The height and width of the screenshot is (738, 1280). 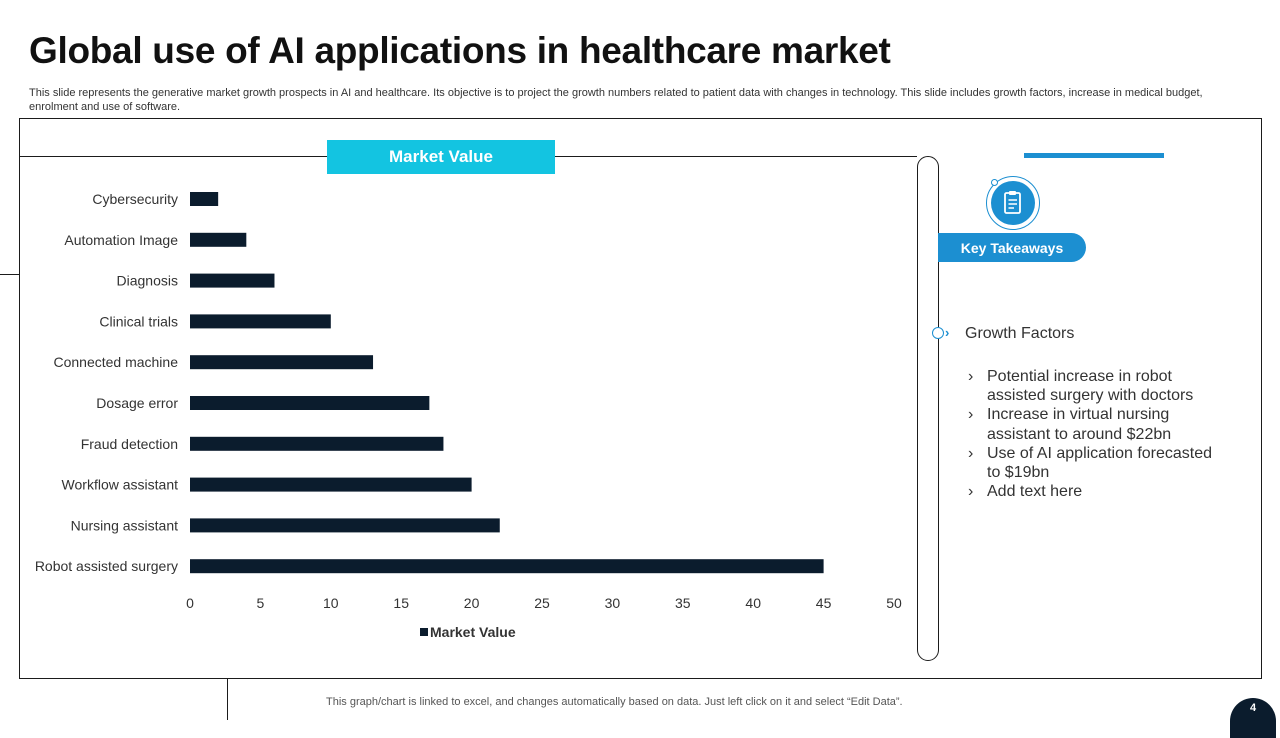 I want to click on category-label: Robot assisted surgery, so click(x=106, y=566).